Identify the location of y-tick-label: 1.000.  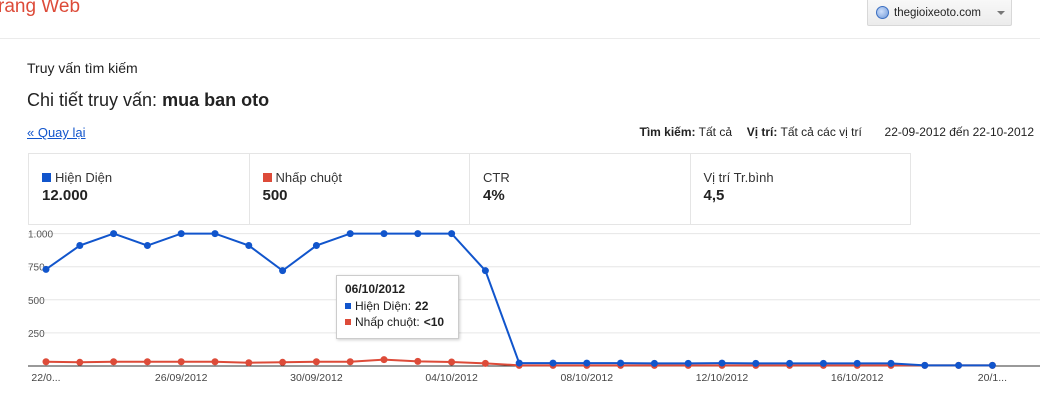
(40, 235).